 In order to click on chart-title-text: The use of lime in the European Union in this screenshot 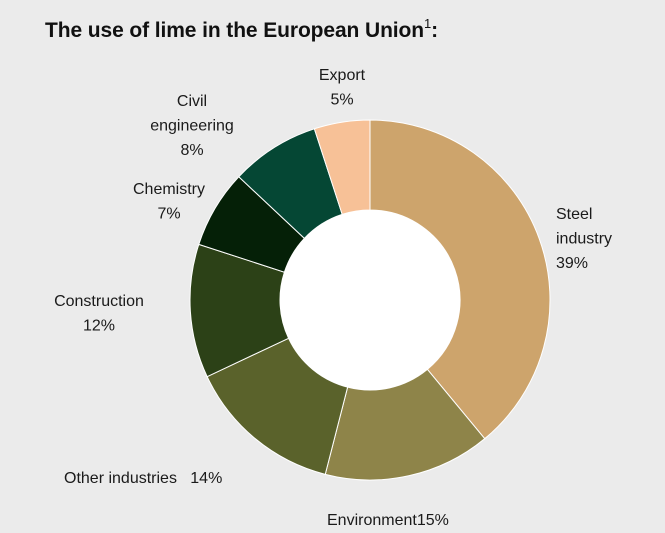, I will do `click(234, 30)`.